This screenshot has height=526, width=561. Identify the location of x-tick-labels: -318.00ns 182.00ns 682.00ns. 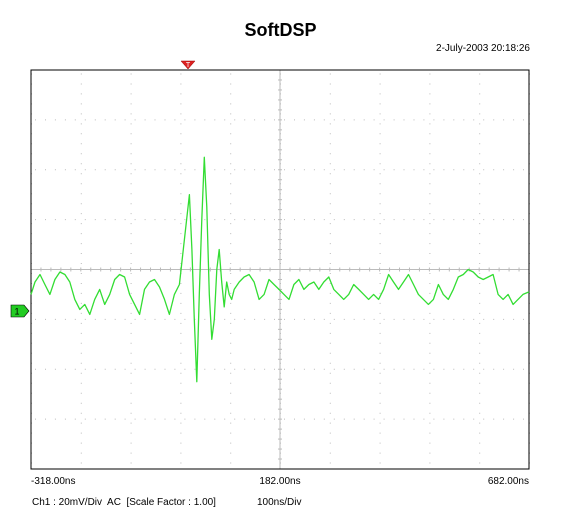
(280, 481).